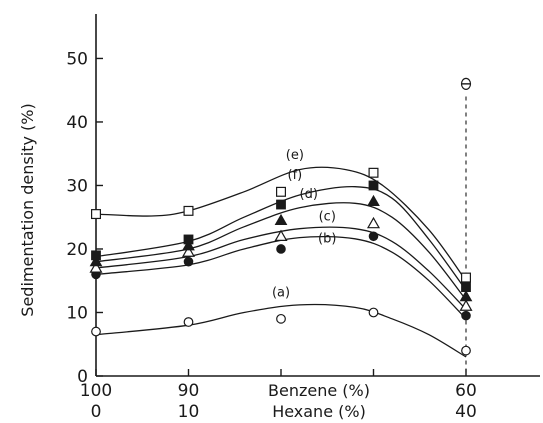  Describe the element at coordinates (189, 391) in the screenshot. I see `x-tick-label-benzene: 90` at that location.